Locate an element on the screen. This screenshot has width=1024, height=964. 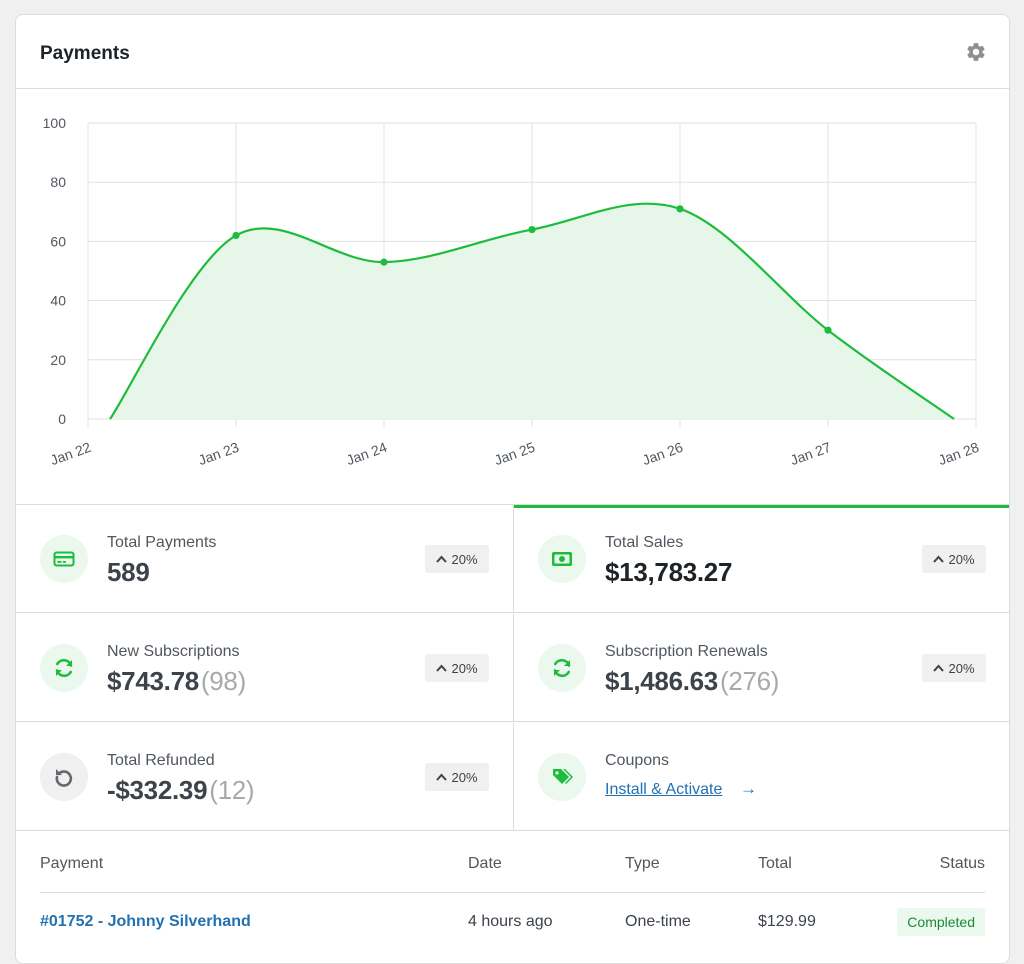
x-tick-label: Jan 27 is located at coordinates (810, 453).